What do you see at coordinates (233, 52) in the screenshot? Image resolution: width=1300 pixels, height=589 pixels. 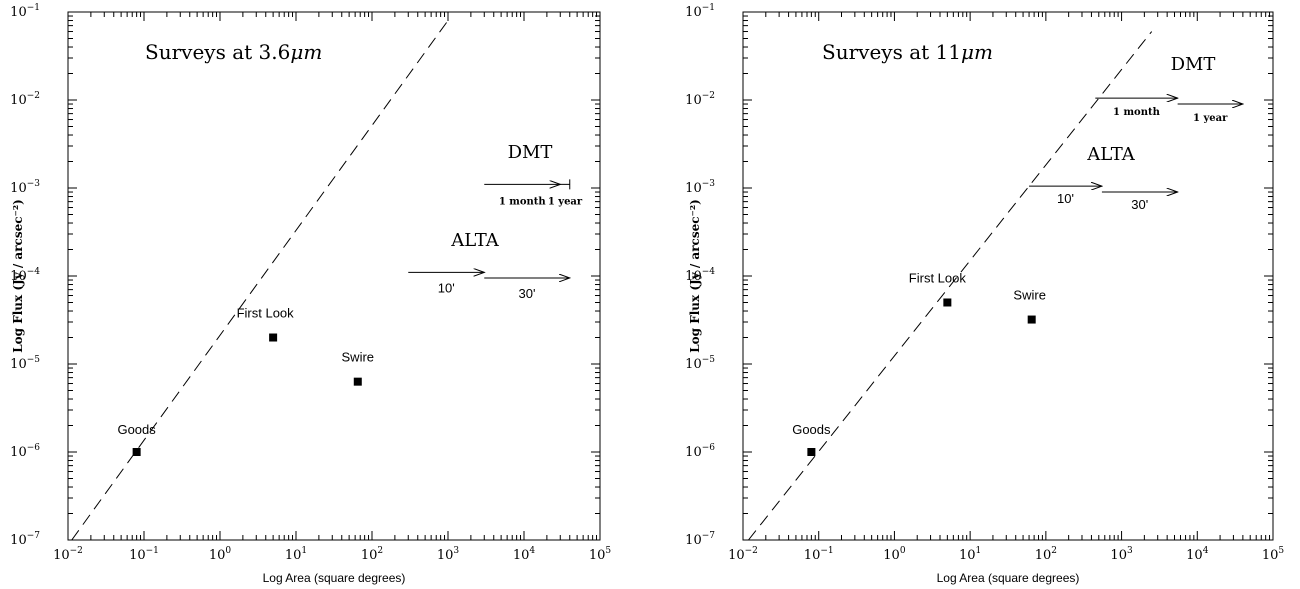 I see `chart-title: Surveys at 3.6μm` at bounding box center [233, 52].